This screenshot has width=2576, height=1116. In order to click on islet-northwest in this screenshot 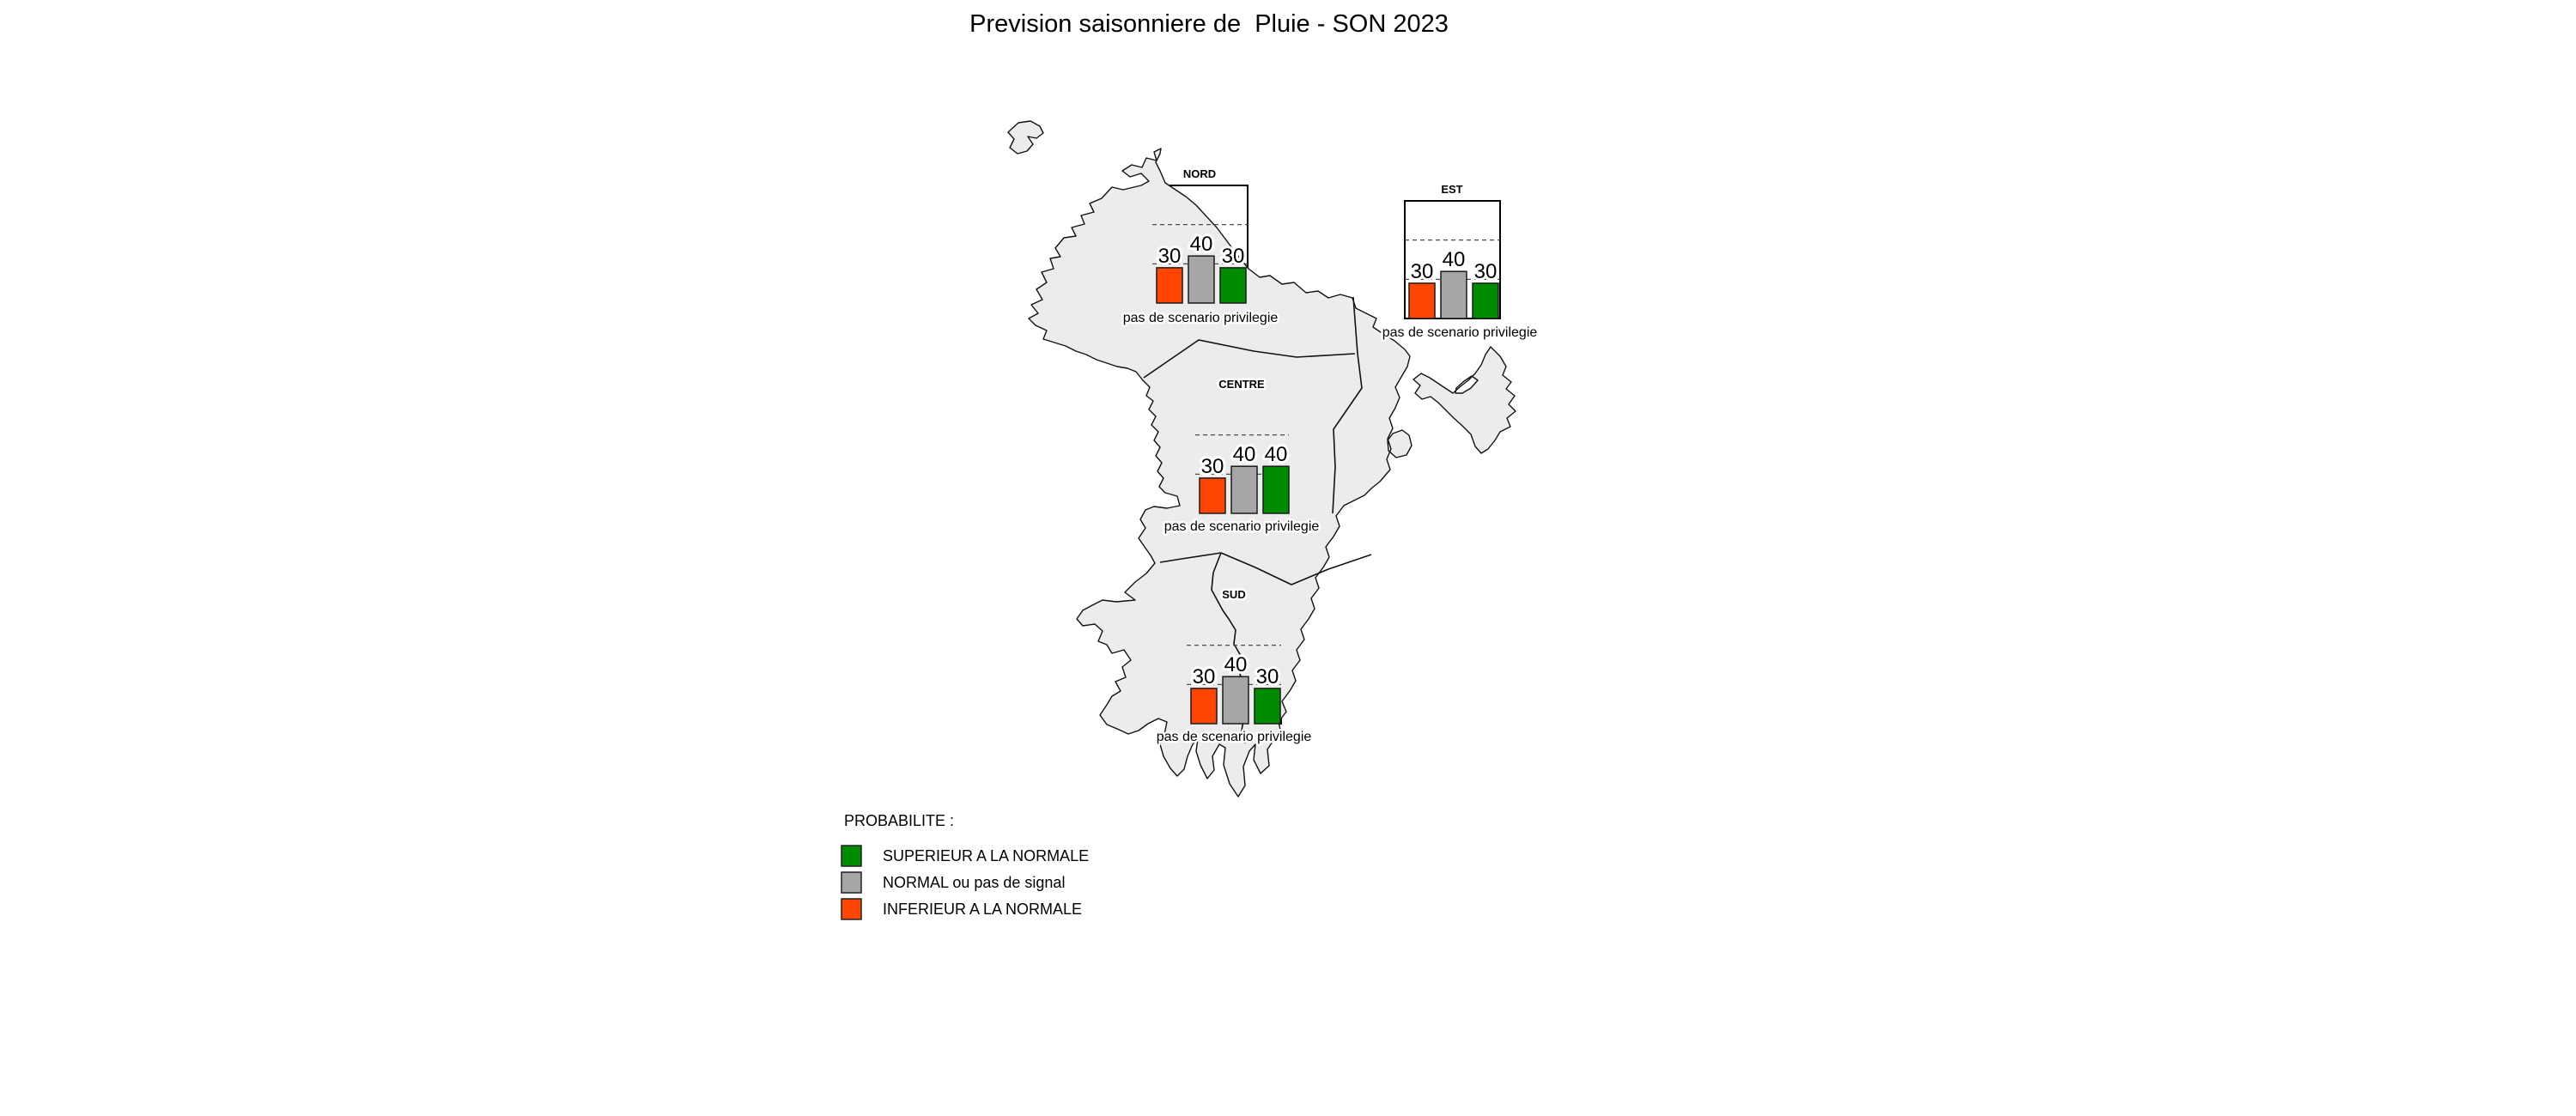, I will do `click(1025, 137)`.